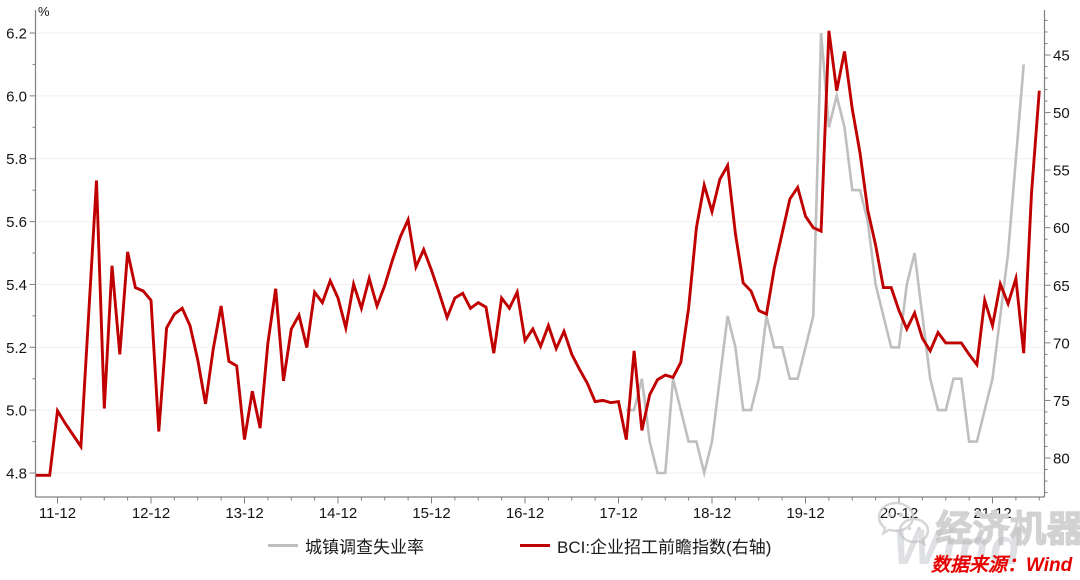 The height and width of the screenshot is (580, 1080). What do you see at coordinates (535, 545) in the screenshot?
I see `bci-legend-swatch` at bounding box center [535, 545].